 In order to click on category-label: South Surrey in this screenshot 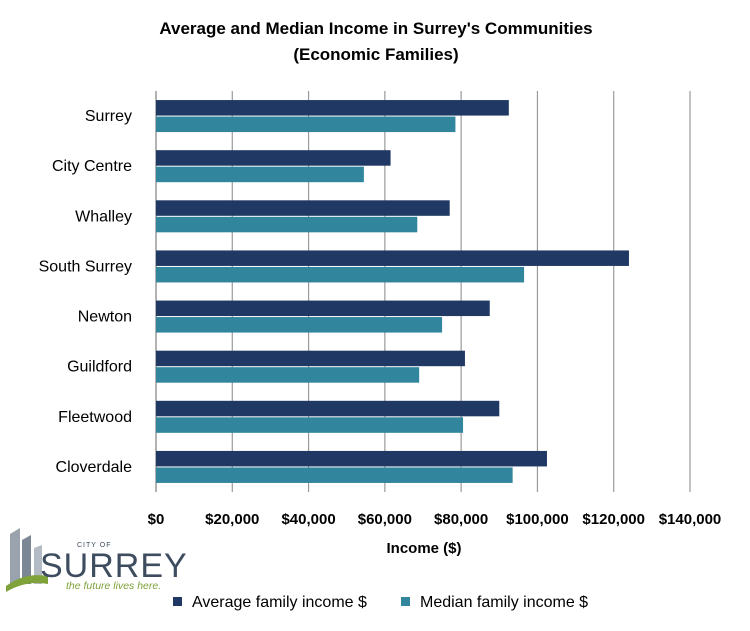, I will do `click(85, 266)`.